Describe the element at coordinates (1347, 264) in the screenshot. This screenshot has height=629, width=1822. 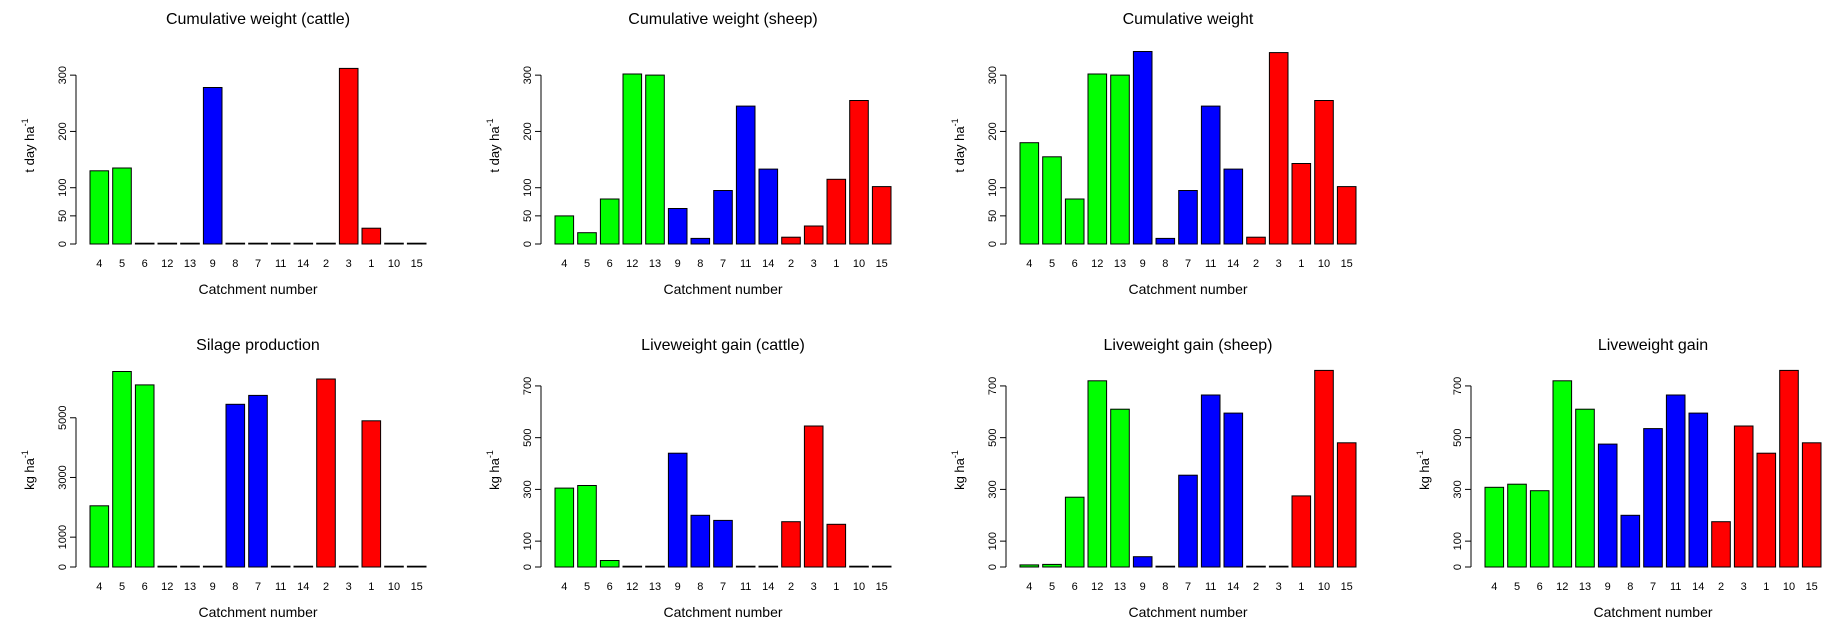
I see `x-tick-label: 15` at that location.